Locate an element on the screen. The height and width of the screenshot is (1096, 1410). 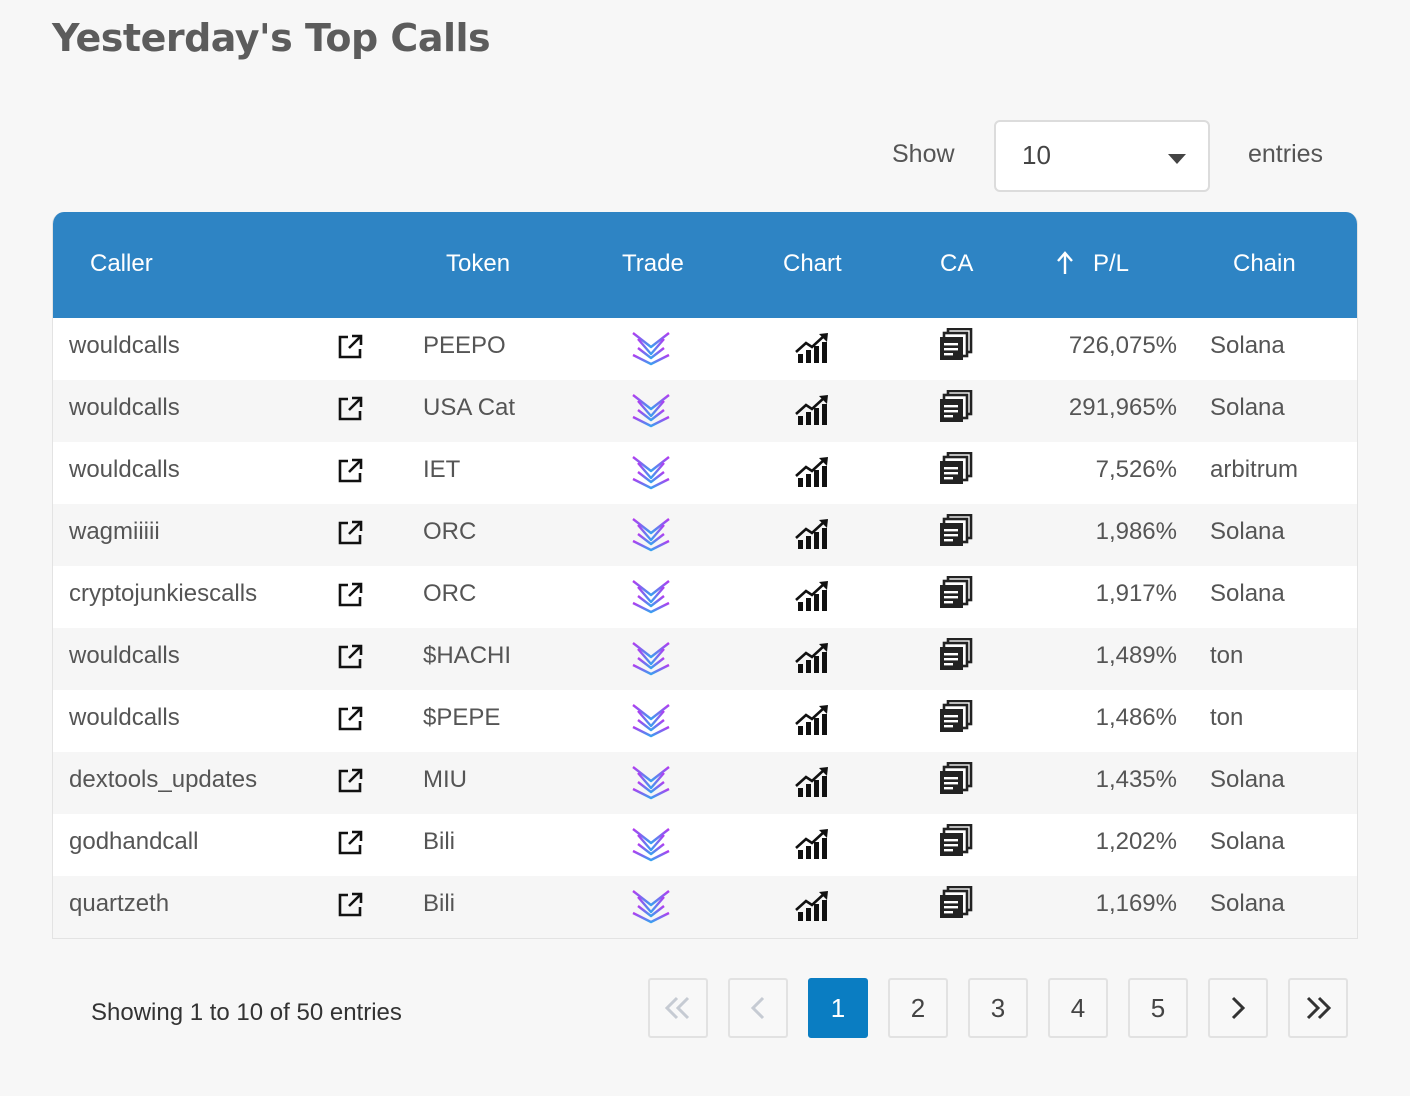
first-page-button is located at coordinates (678, 1008).